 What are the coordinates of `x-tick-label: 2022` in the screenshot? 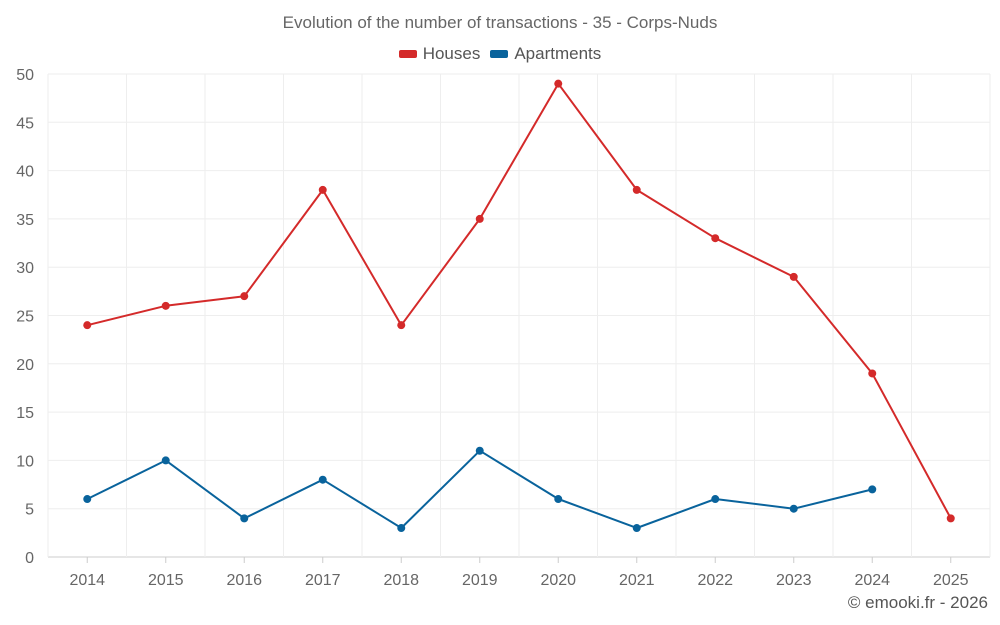 It's located at (715, 580).